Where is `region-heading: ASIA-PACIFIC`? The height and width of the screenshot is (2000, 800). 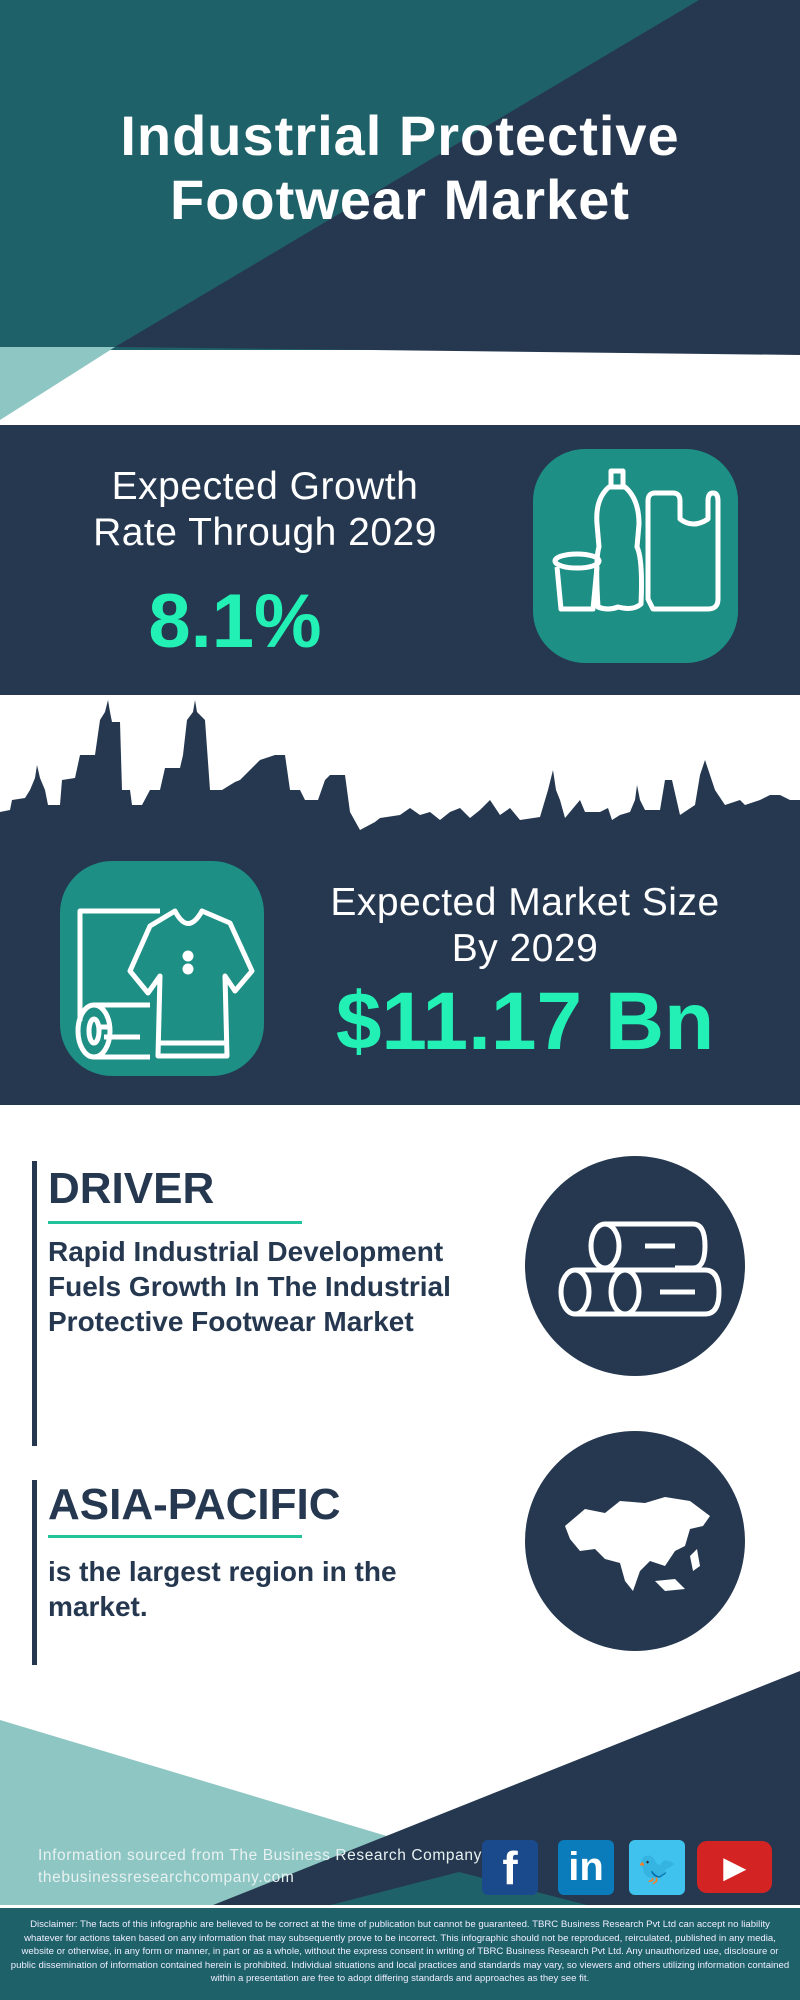 region-heading: ASIA-PACIFIC is located at coordinates (194, 1504).